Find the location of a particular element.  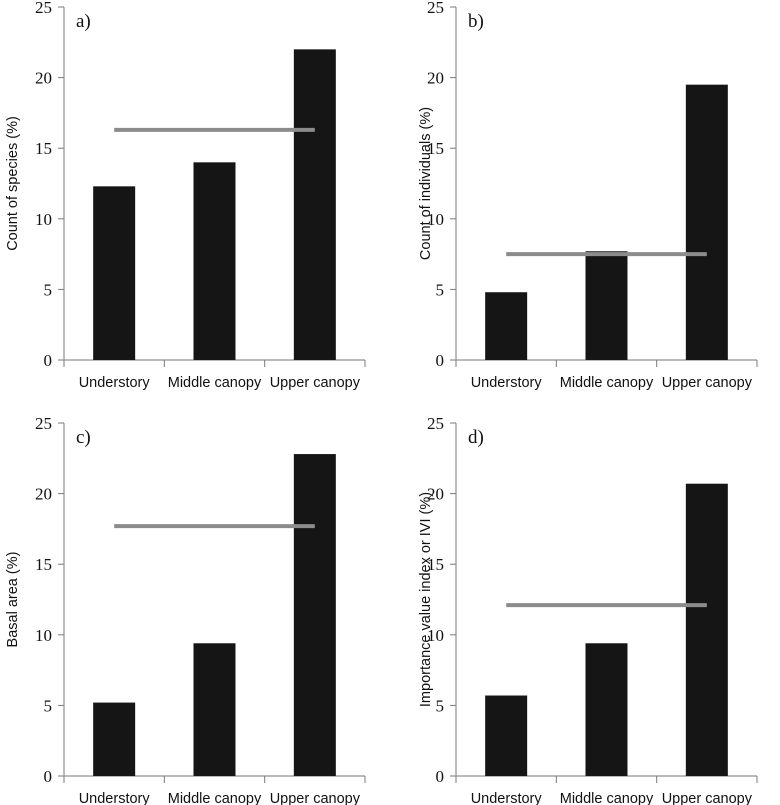

y-axis-title: Count of individuals (%) is located at coordinates (426, 183).